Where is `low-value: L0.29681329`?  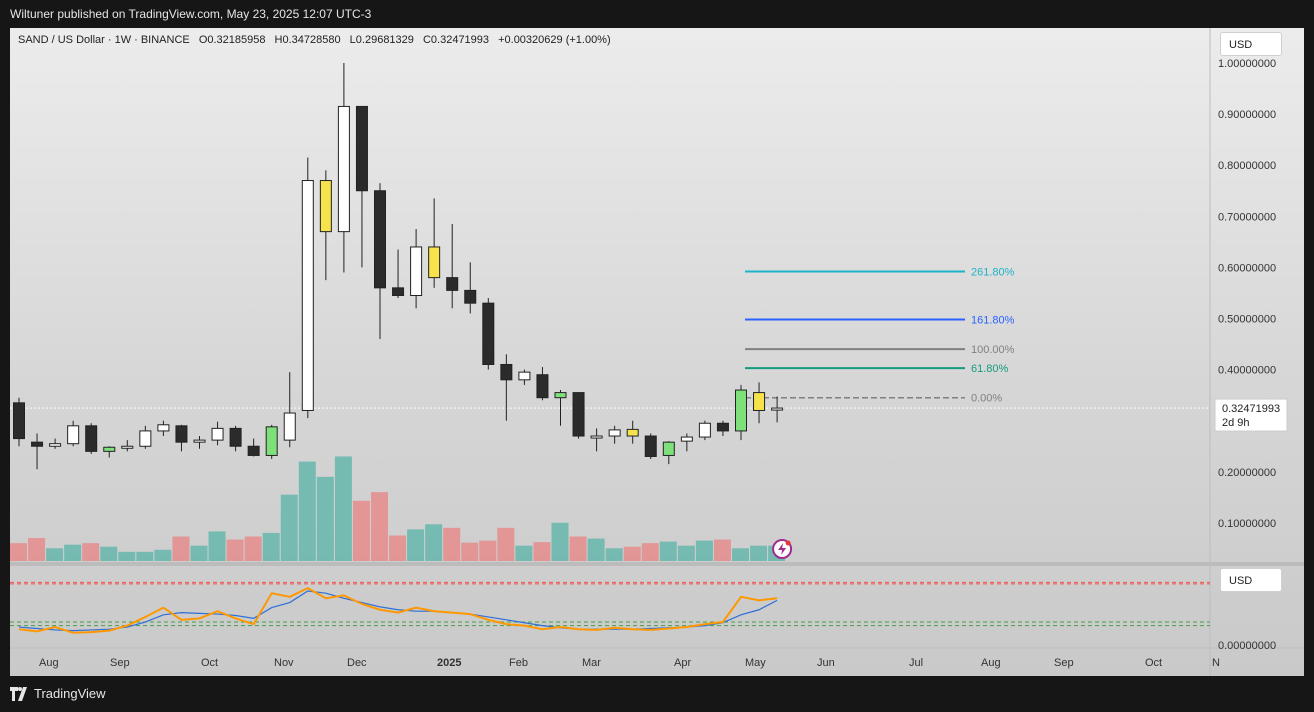 low-value: L0.29681329 is located at coordinates (381, 40).